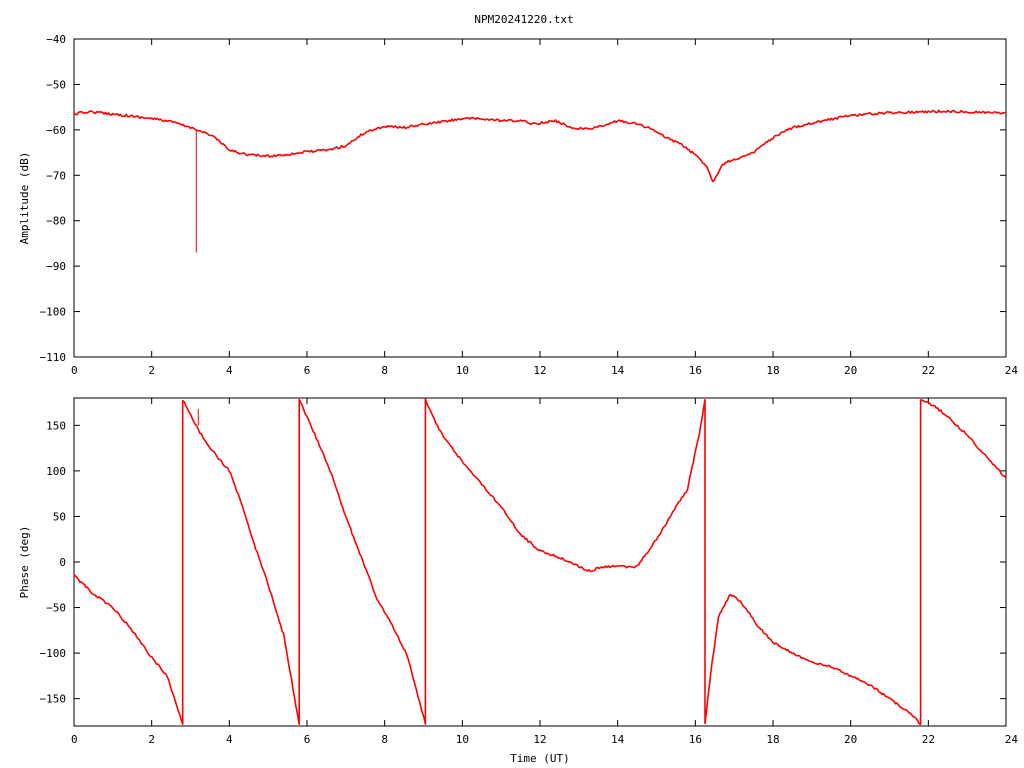  Describe the element at coordinates (56, 425) in the screenshot. I see `y-tick-label: 150` at that location.